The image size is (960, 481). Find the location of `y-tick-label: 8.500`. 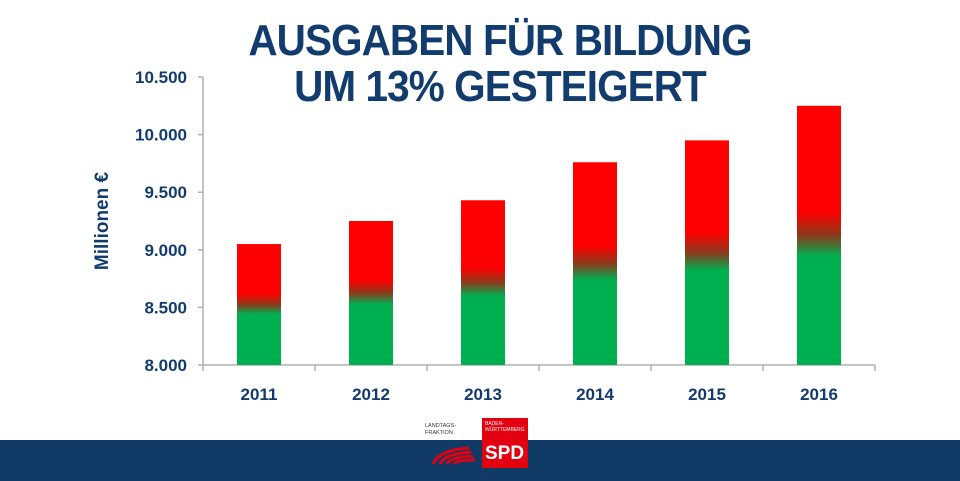

y-tick-label: 8.500 is located at coordinates (165, 307).